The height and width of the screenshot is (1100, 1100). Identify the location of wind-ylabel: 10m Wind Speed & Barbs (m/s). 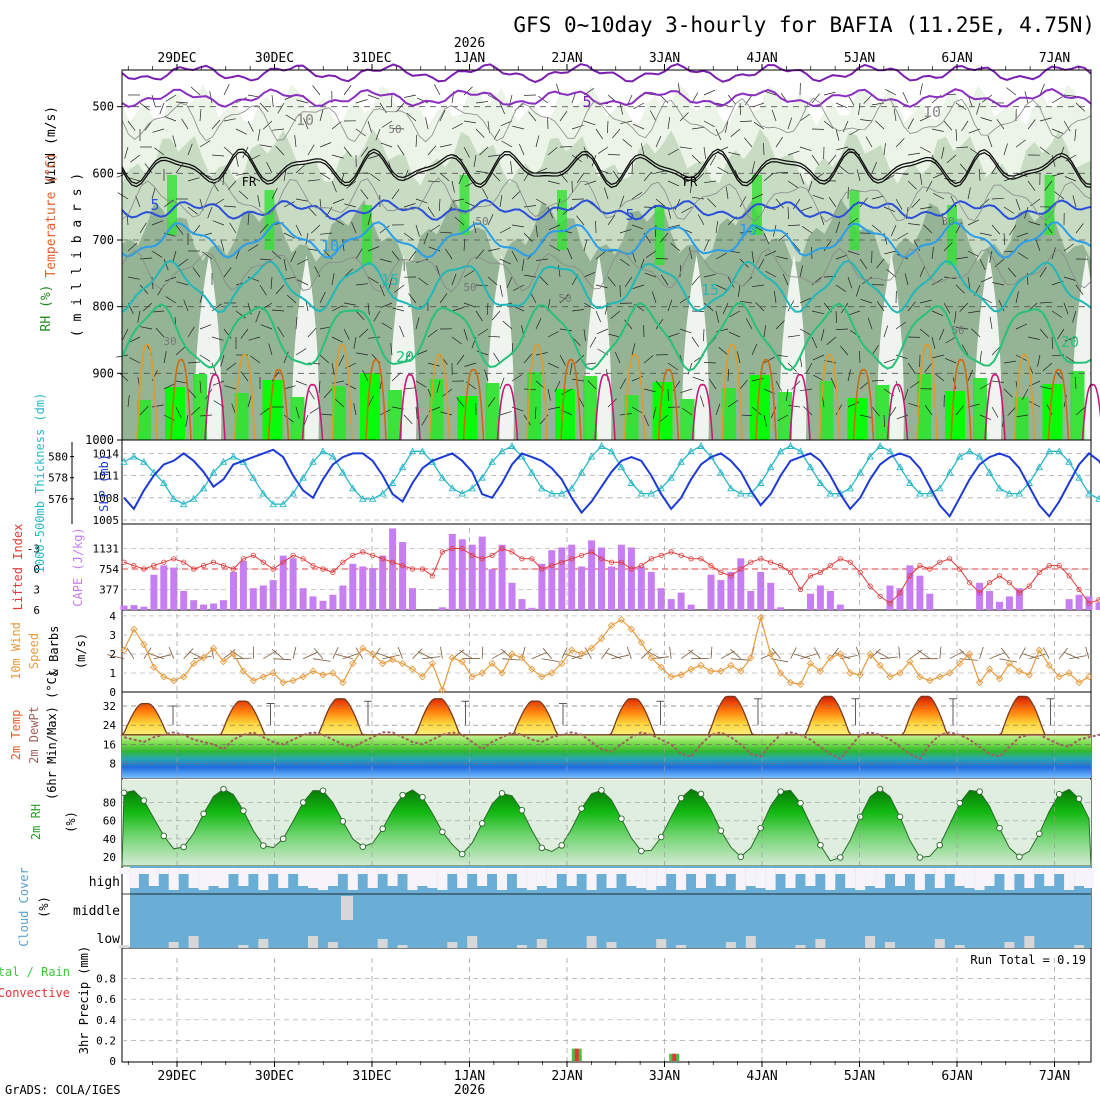
(48, 651).